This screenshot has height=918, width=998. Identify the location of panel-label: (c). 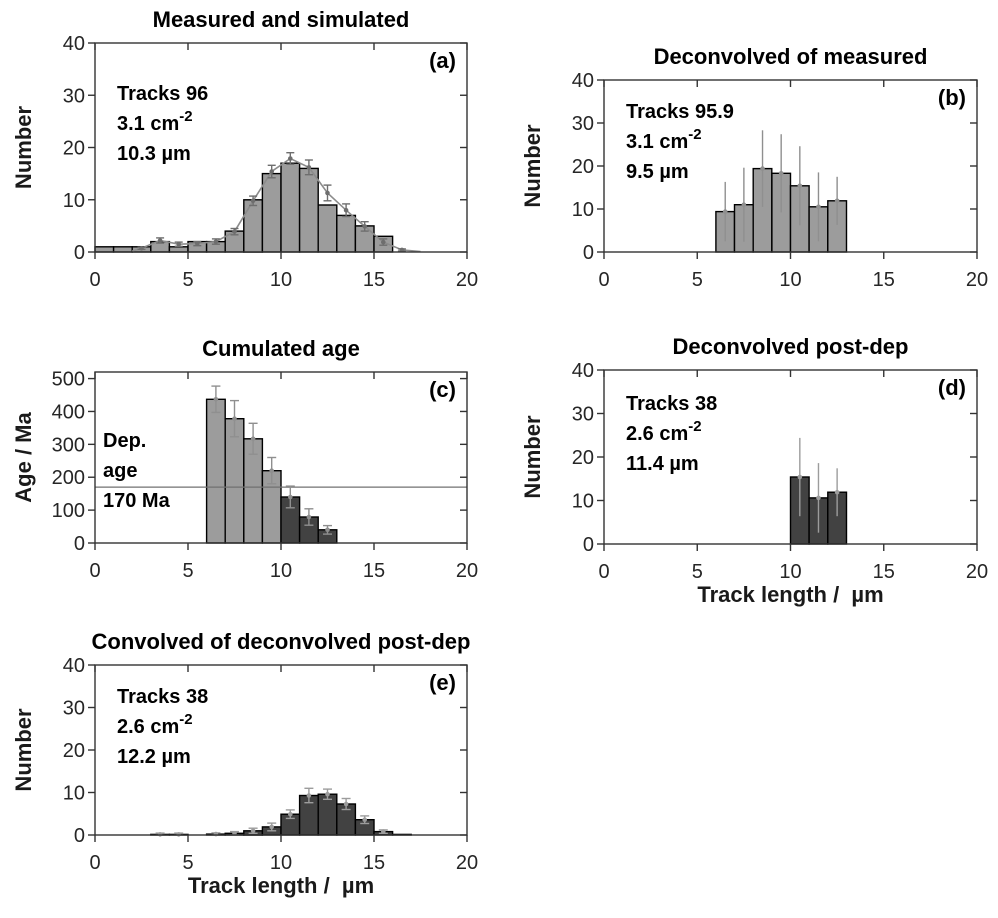
(442, 389).